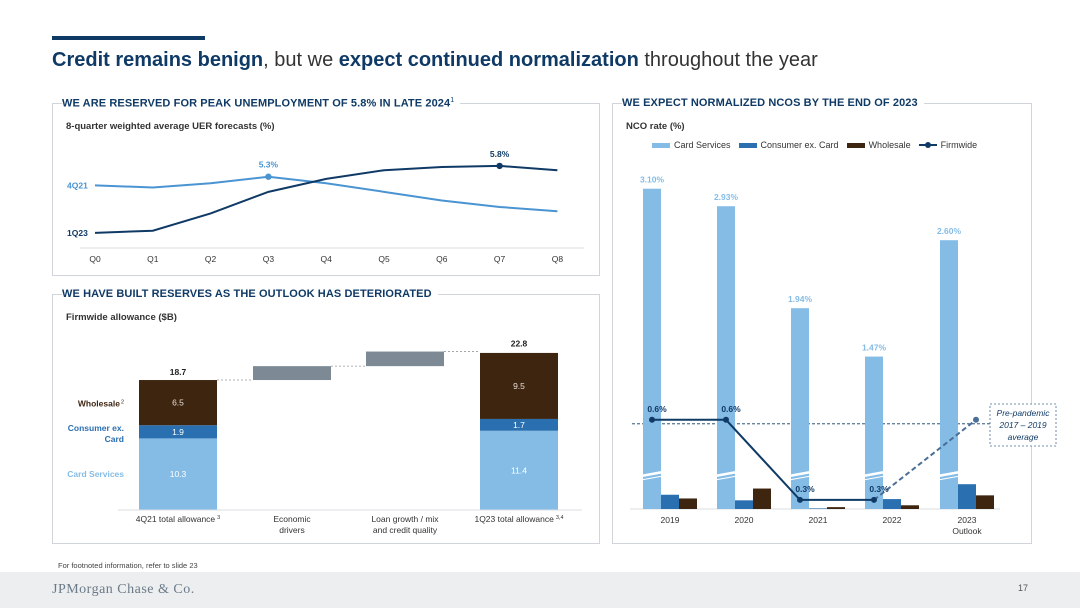  Describe the element at coordinates (128, 38) in the screenshot. I see `title-accent-rule` at that location.